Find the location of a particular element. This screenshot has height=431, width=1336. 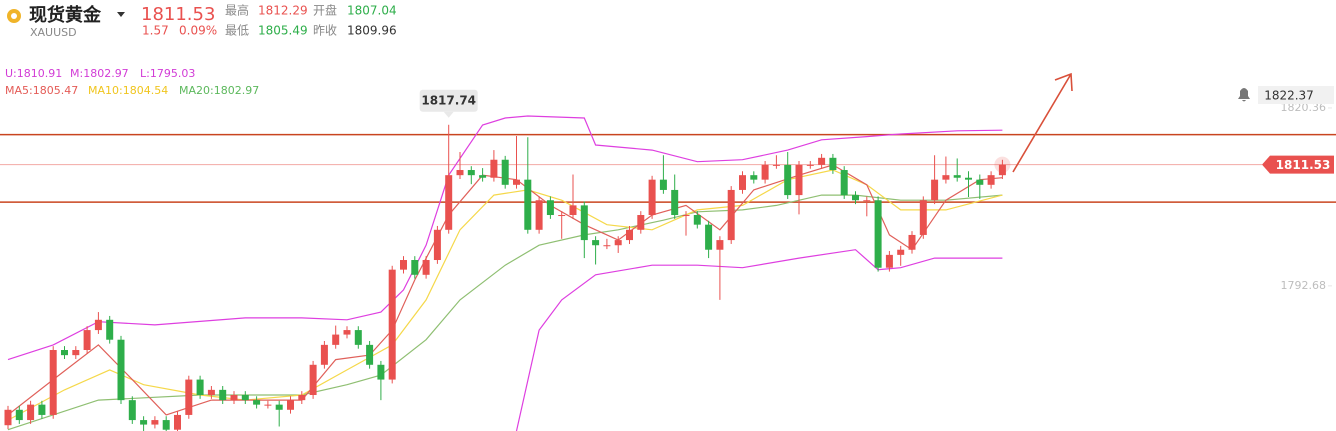

y-tick-label: 1792.68 is located at coordinates (1304, 285).